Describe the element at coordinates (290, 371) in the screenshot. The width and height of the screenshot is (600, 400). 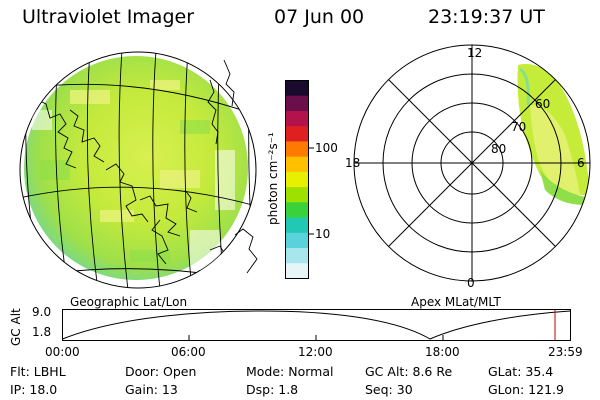
I see `info-mode: Mode: Normal` at that location.